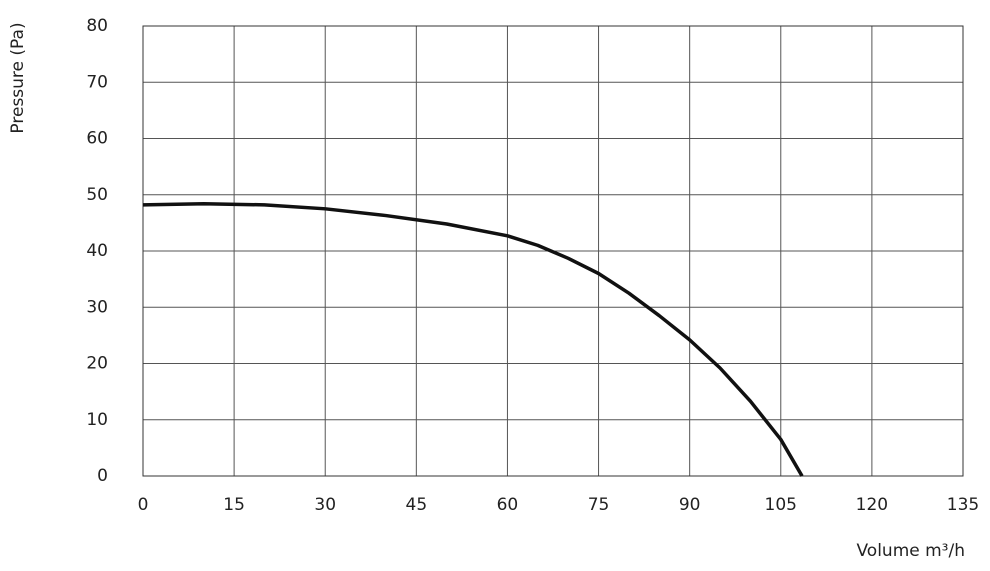  I want to click on y-tick-label: 0, so click(102, 476).